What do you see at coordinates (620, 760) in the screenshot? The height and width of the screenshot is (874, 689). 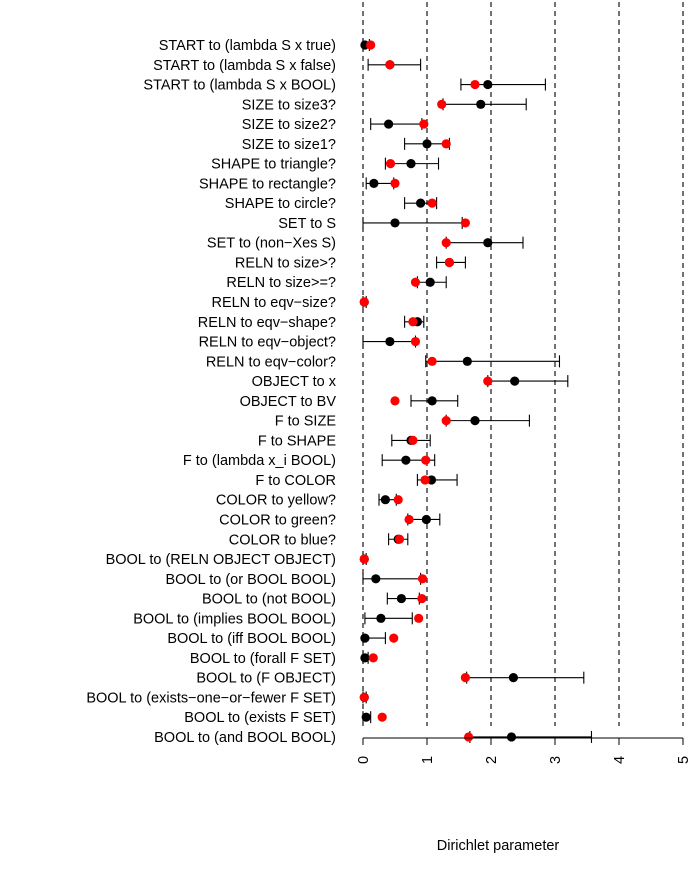 I see `x-tick-label-4: 4` at bounding box center [620, 760].